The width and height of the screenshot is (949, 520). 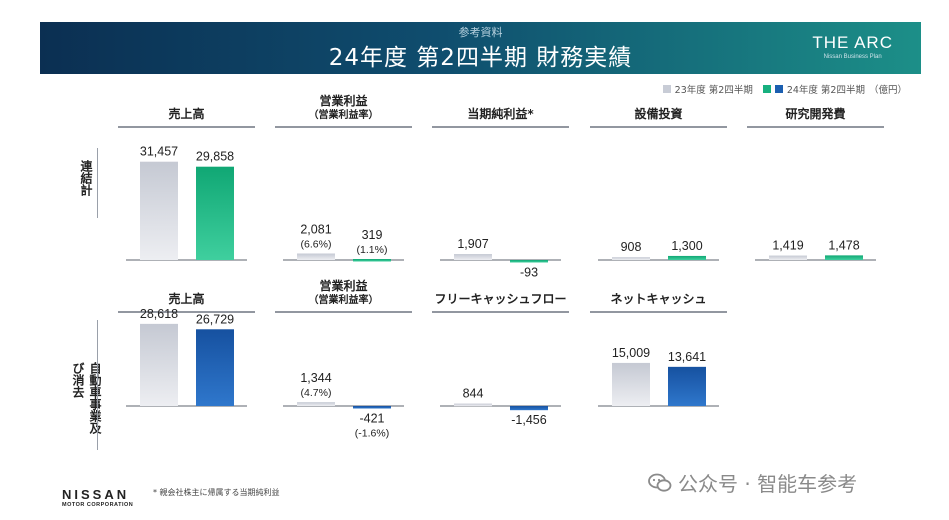 I want to click on data-label: 26,729, so click(x=215, y=319).